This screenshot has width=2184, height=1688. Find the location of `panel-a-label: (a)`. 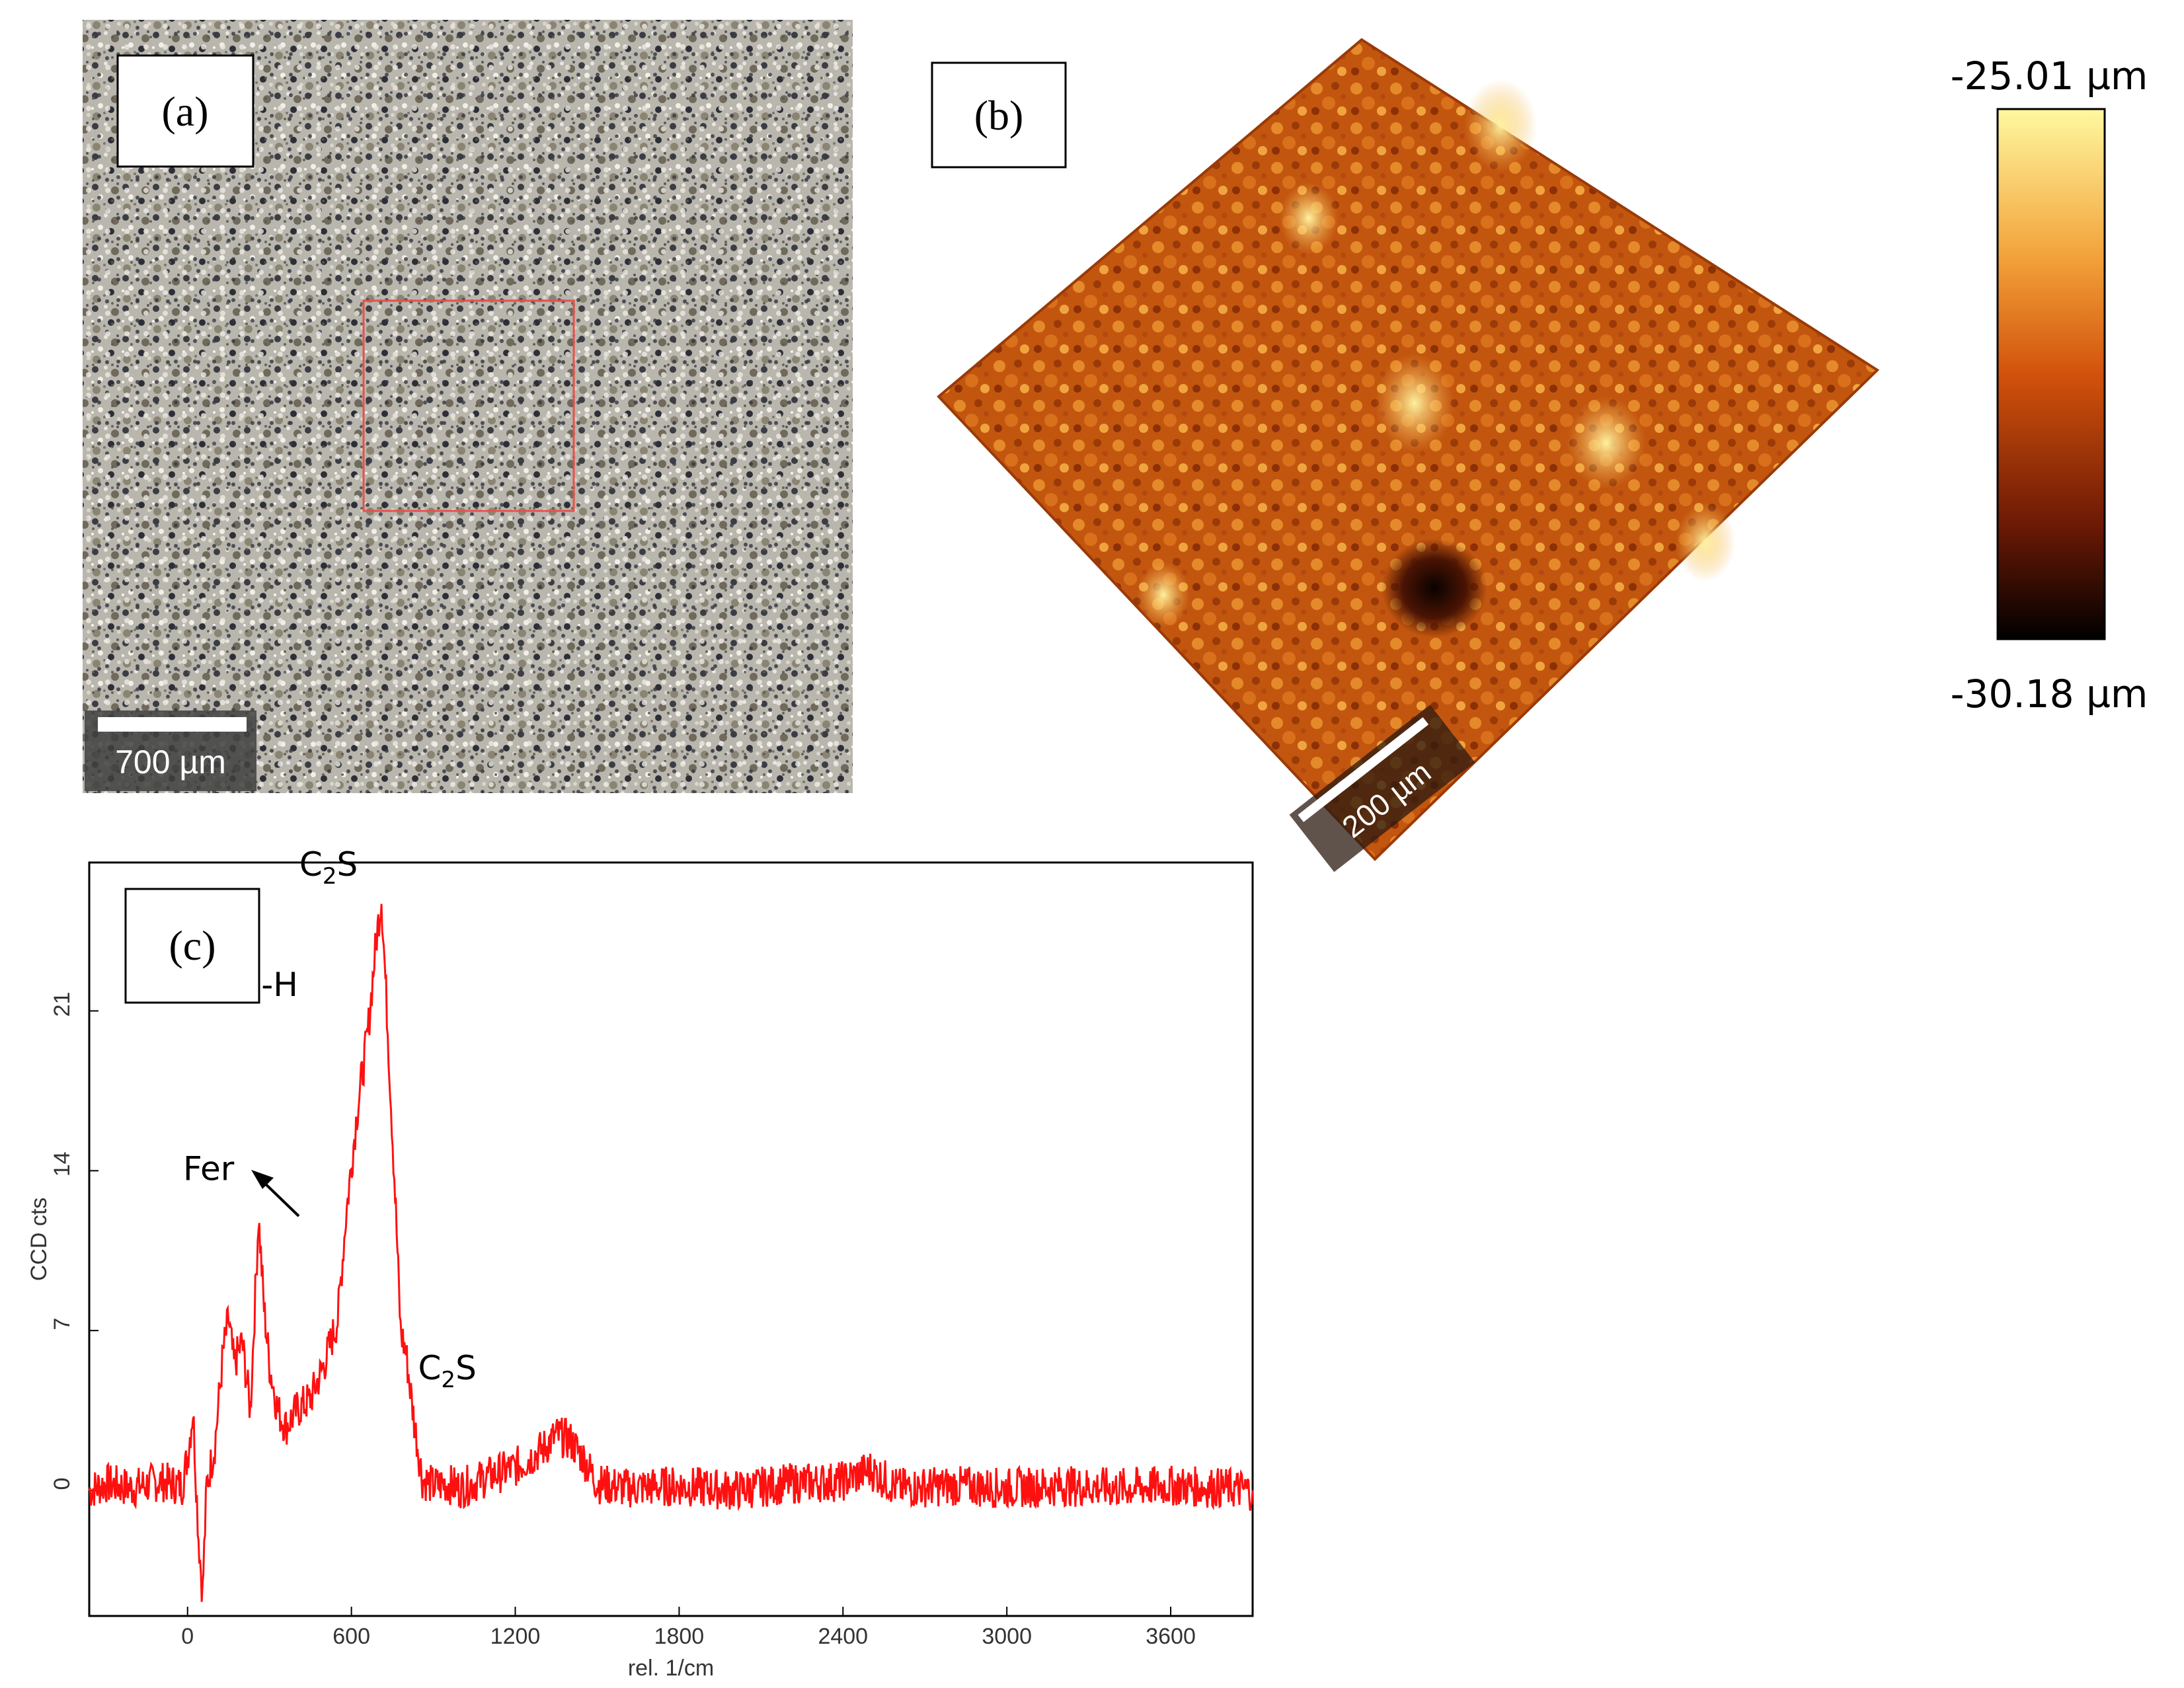

panel-a-label: (a) is located at coordinates (184, 111).